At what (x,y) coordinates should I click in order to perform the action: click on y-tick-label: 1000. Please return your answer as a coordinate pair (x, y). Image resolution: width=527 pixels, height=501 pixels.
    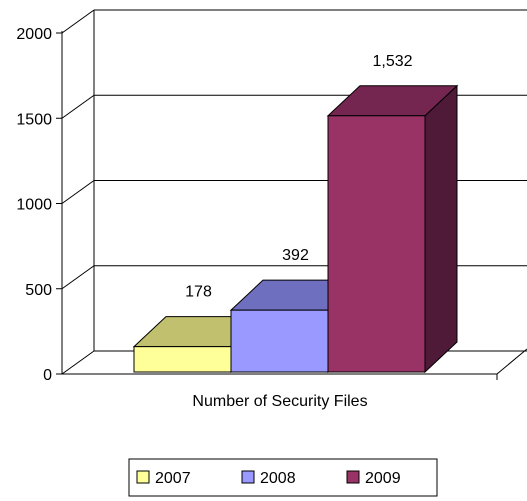
    Looking at the image, I should click on (34, 205).